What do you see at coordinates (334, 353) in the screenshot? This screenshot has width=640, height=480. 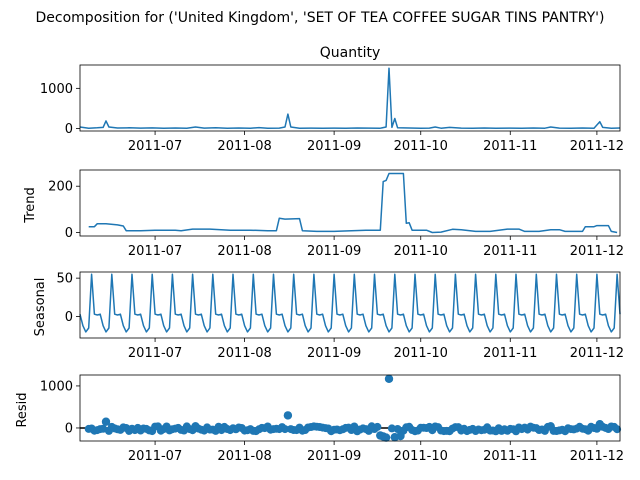 I see `seasonal-xtick-label: 2011-09` at bounding box center [334, 353].